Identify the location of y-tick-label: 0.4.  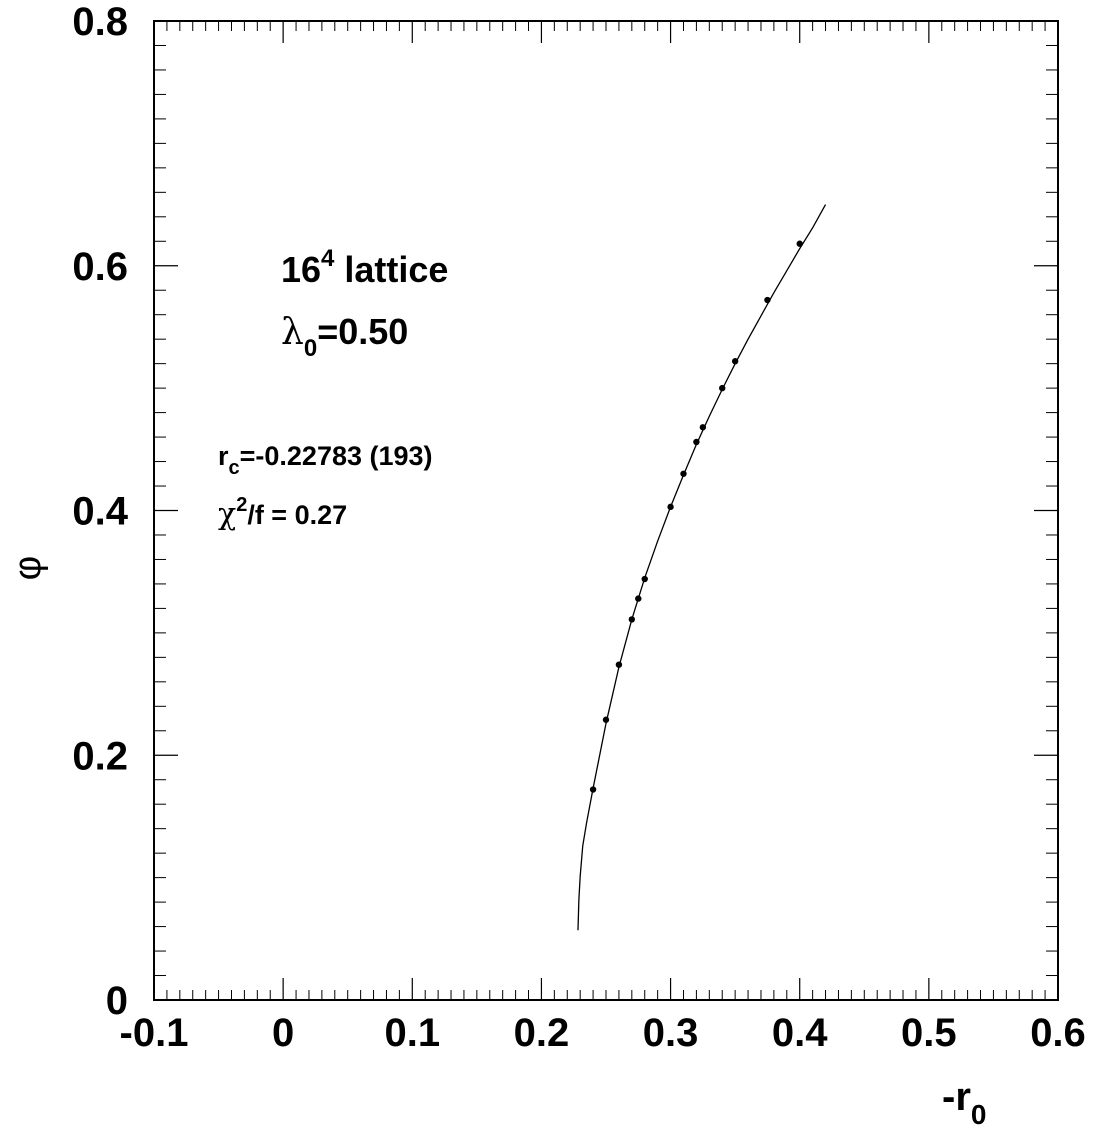
(100, 512).